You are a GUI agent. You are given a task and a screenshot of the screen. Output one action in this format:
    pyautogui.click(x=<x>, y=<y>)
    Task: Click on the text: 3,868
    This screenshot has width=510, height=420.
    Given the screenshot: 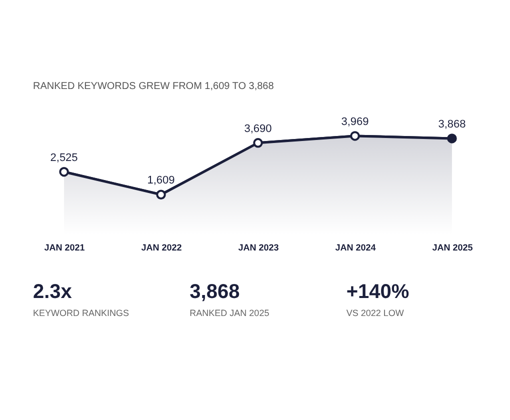 What is the action you would take?
    pyautogui.click(x=215, y=292)
    